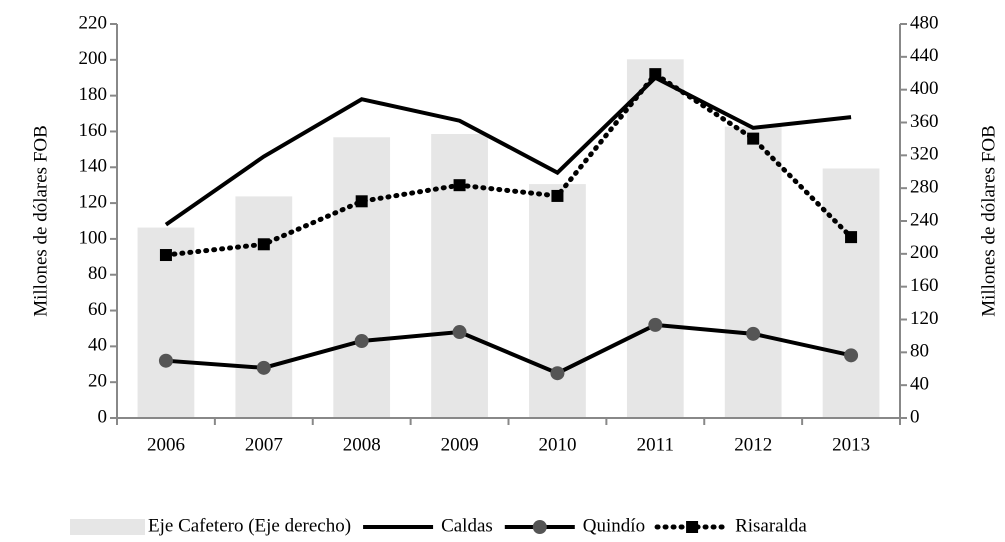  I want to click on y-axis-label: Millones de dólares FOB, so click(40, 221).